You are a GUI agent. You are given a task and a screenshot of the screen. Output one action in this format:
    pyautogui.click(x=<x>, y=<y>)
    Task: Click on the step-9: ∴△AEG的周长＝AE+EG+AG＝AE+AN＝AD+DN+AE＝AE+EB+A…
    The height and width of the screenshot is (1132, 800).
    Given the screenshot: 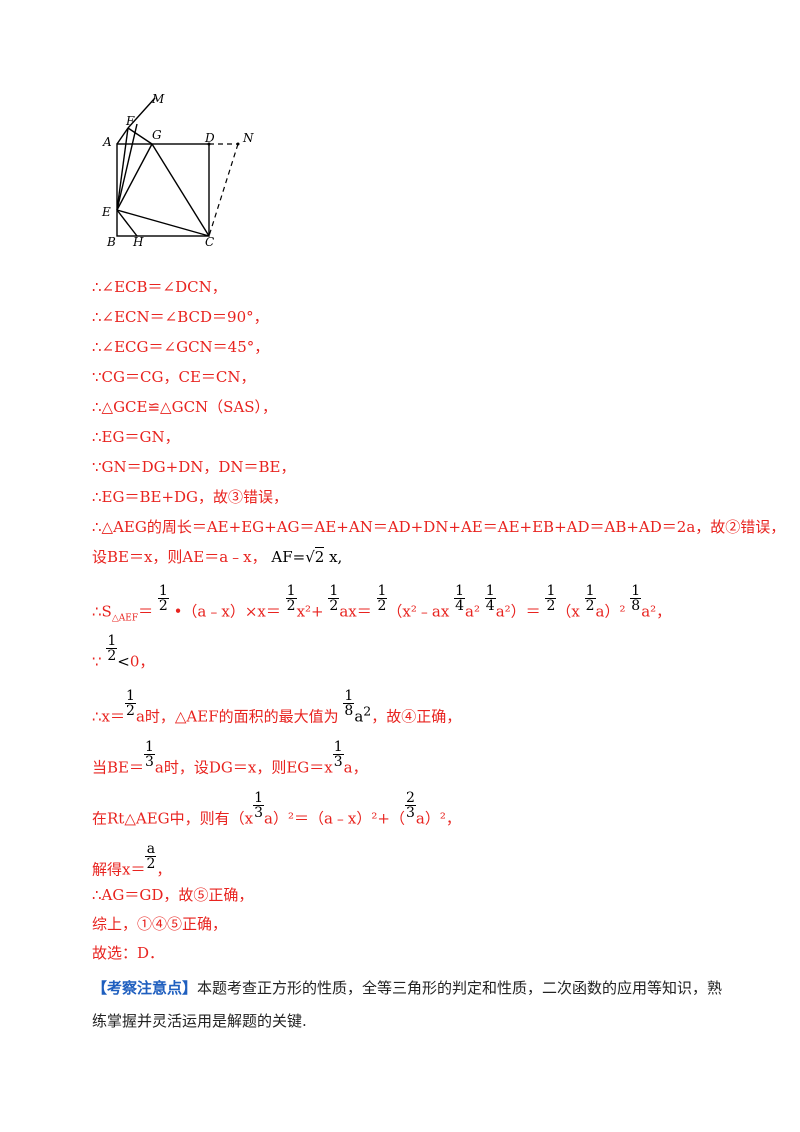 What is the action you would take?
    pyautogui.click(x=439, y=527)
    